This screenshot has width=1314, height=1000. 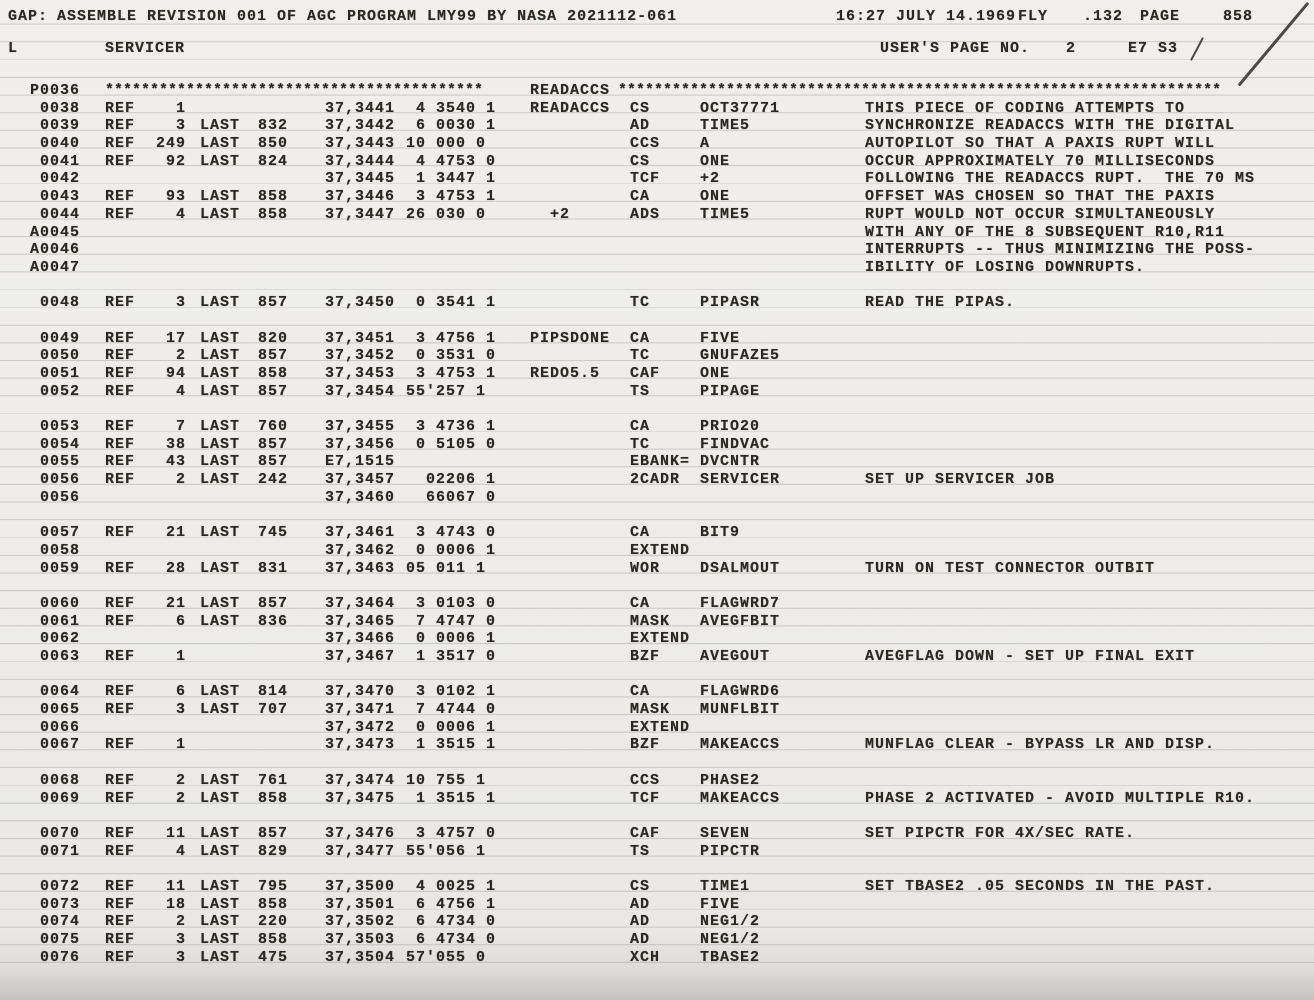 I want to click on ref-count: 11, so click(x=175, y=886).